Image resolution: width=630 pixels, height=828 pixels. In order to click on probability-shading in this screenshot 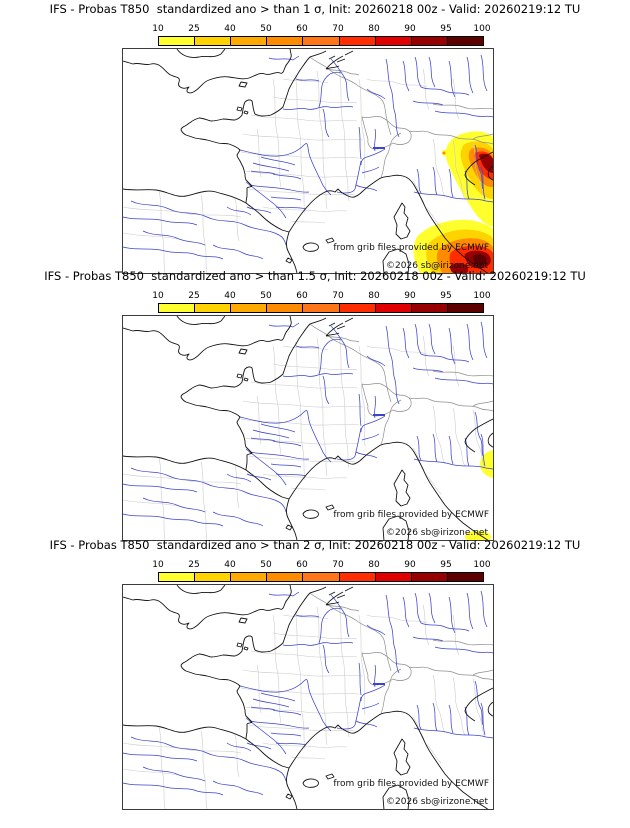, I will do `click(479, 495)`.